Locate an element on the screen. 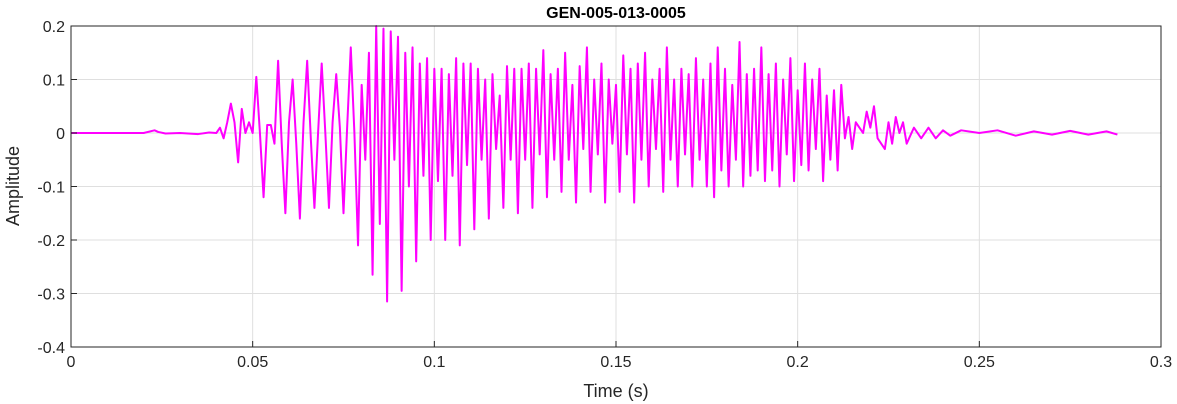 Image resolution: width=1177 pixels, height=404 pixels. x-tick-label: 0.25 is located at coordinates (979, 362).